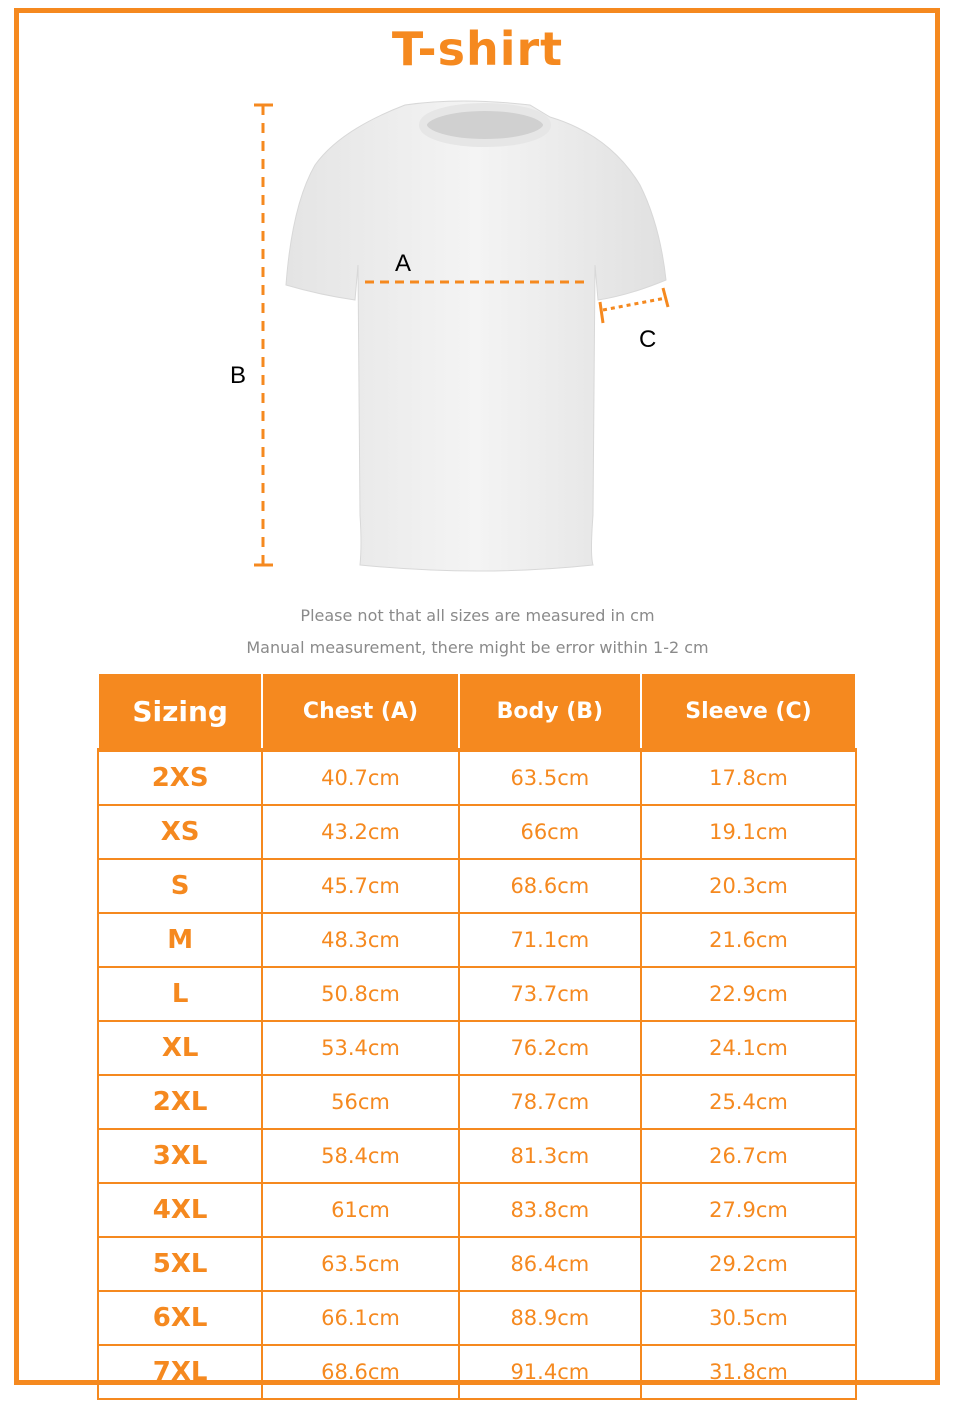 This screenshot has height=1418, width=955. What do you see at coordinates (180, 940) in the screenshot?
I see `cell-size: M` at bounding box center [180, 940].